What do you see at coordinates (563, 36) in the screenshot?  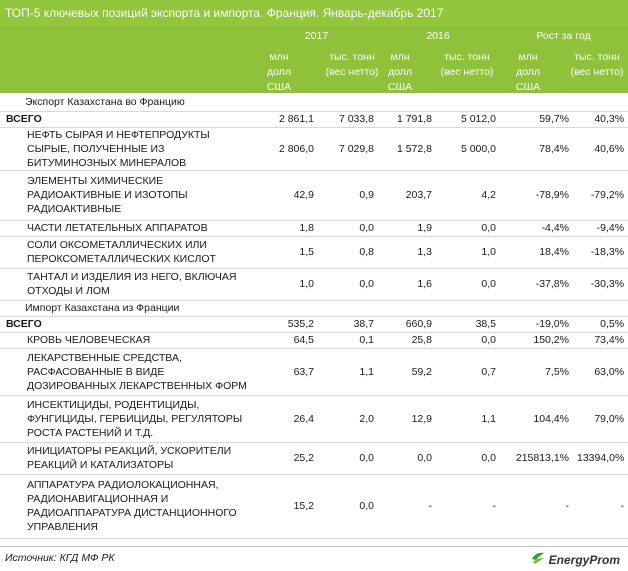 I see `header-growth: Рост за год` at bounding box center [563, 36].